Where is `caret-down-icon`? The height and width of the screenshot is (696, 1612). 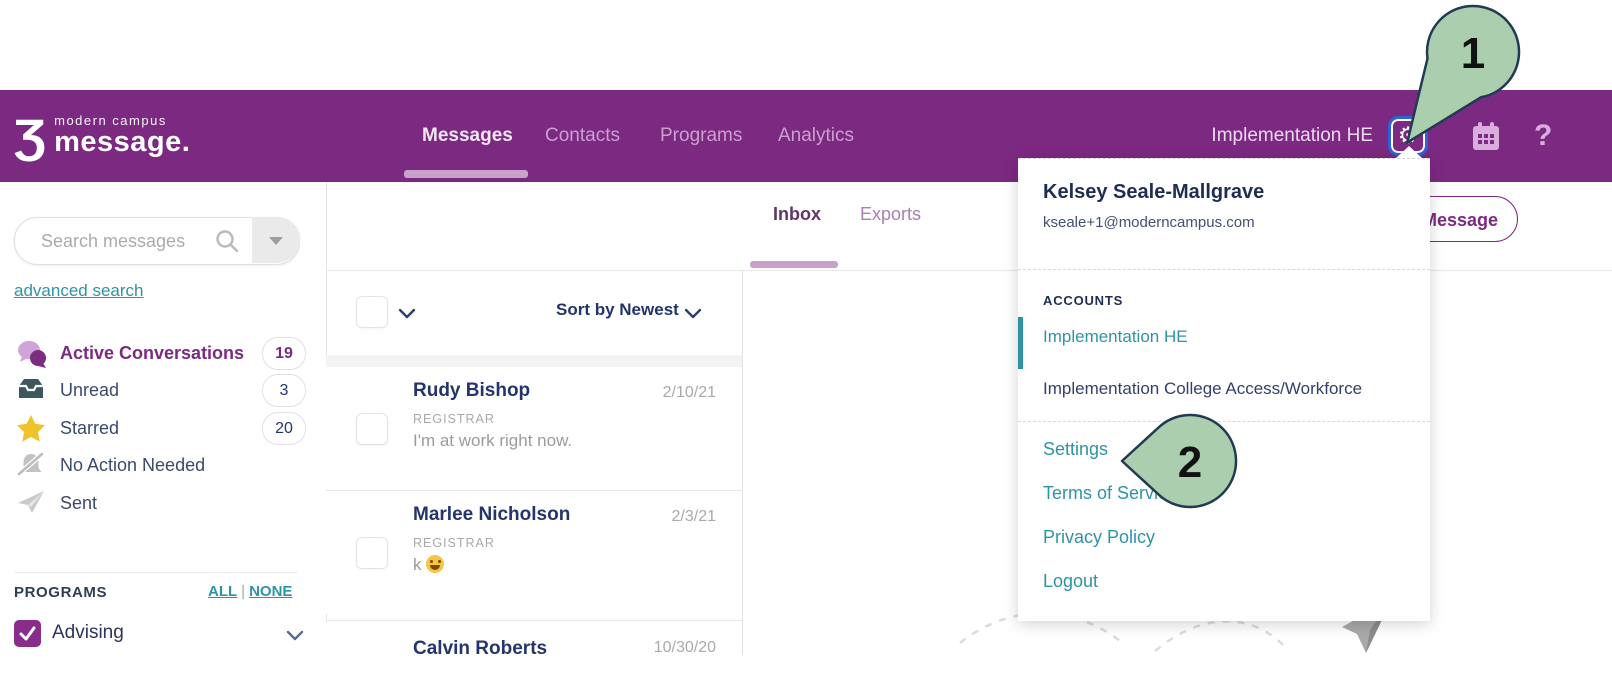 caret-down-icon is located at coordinates (276, 241).